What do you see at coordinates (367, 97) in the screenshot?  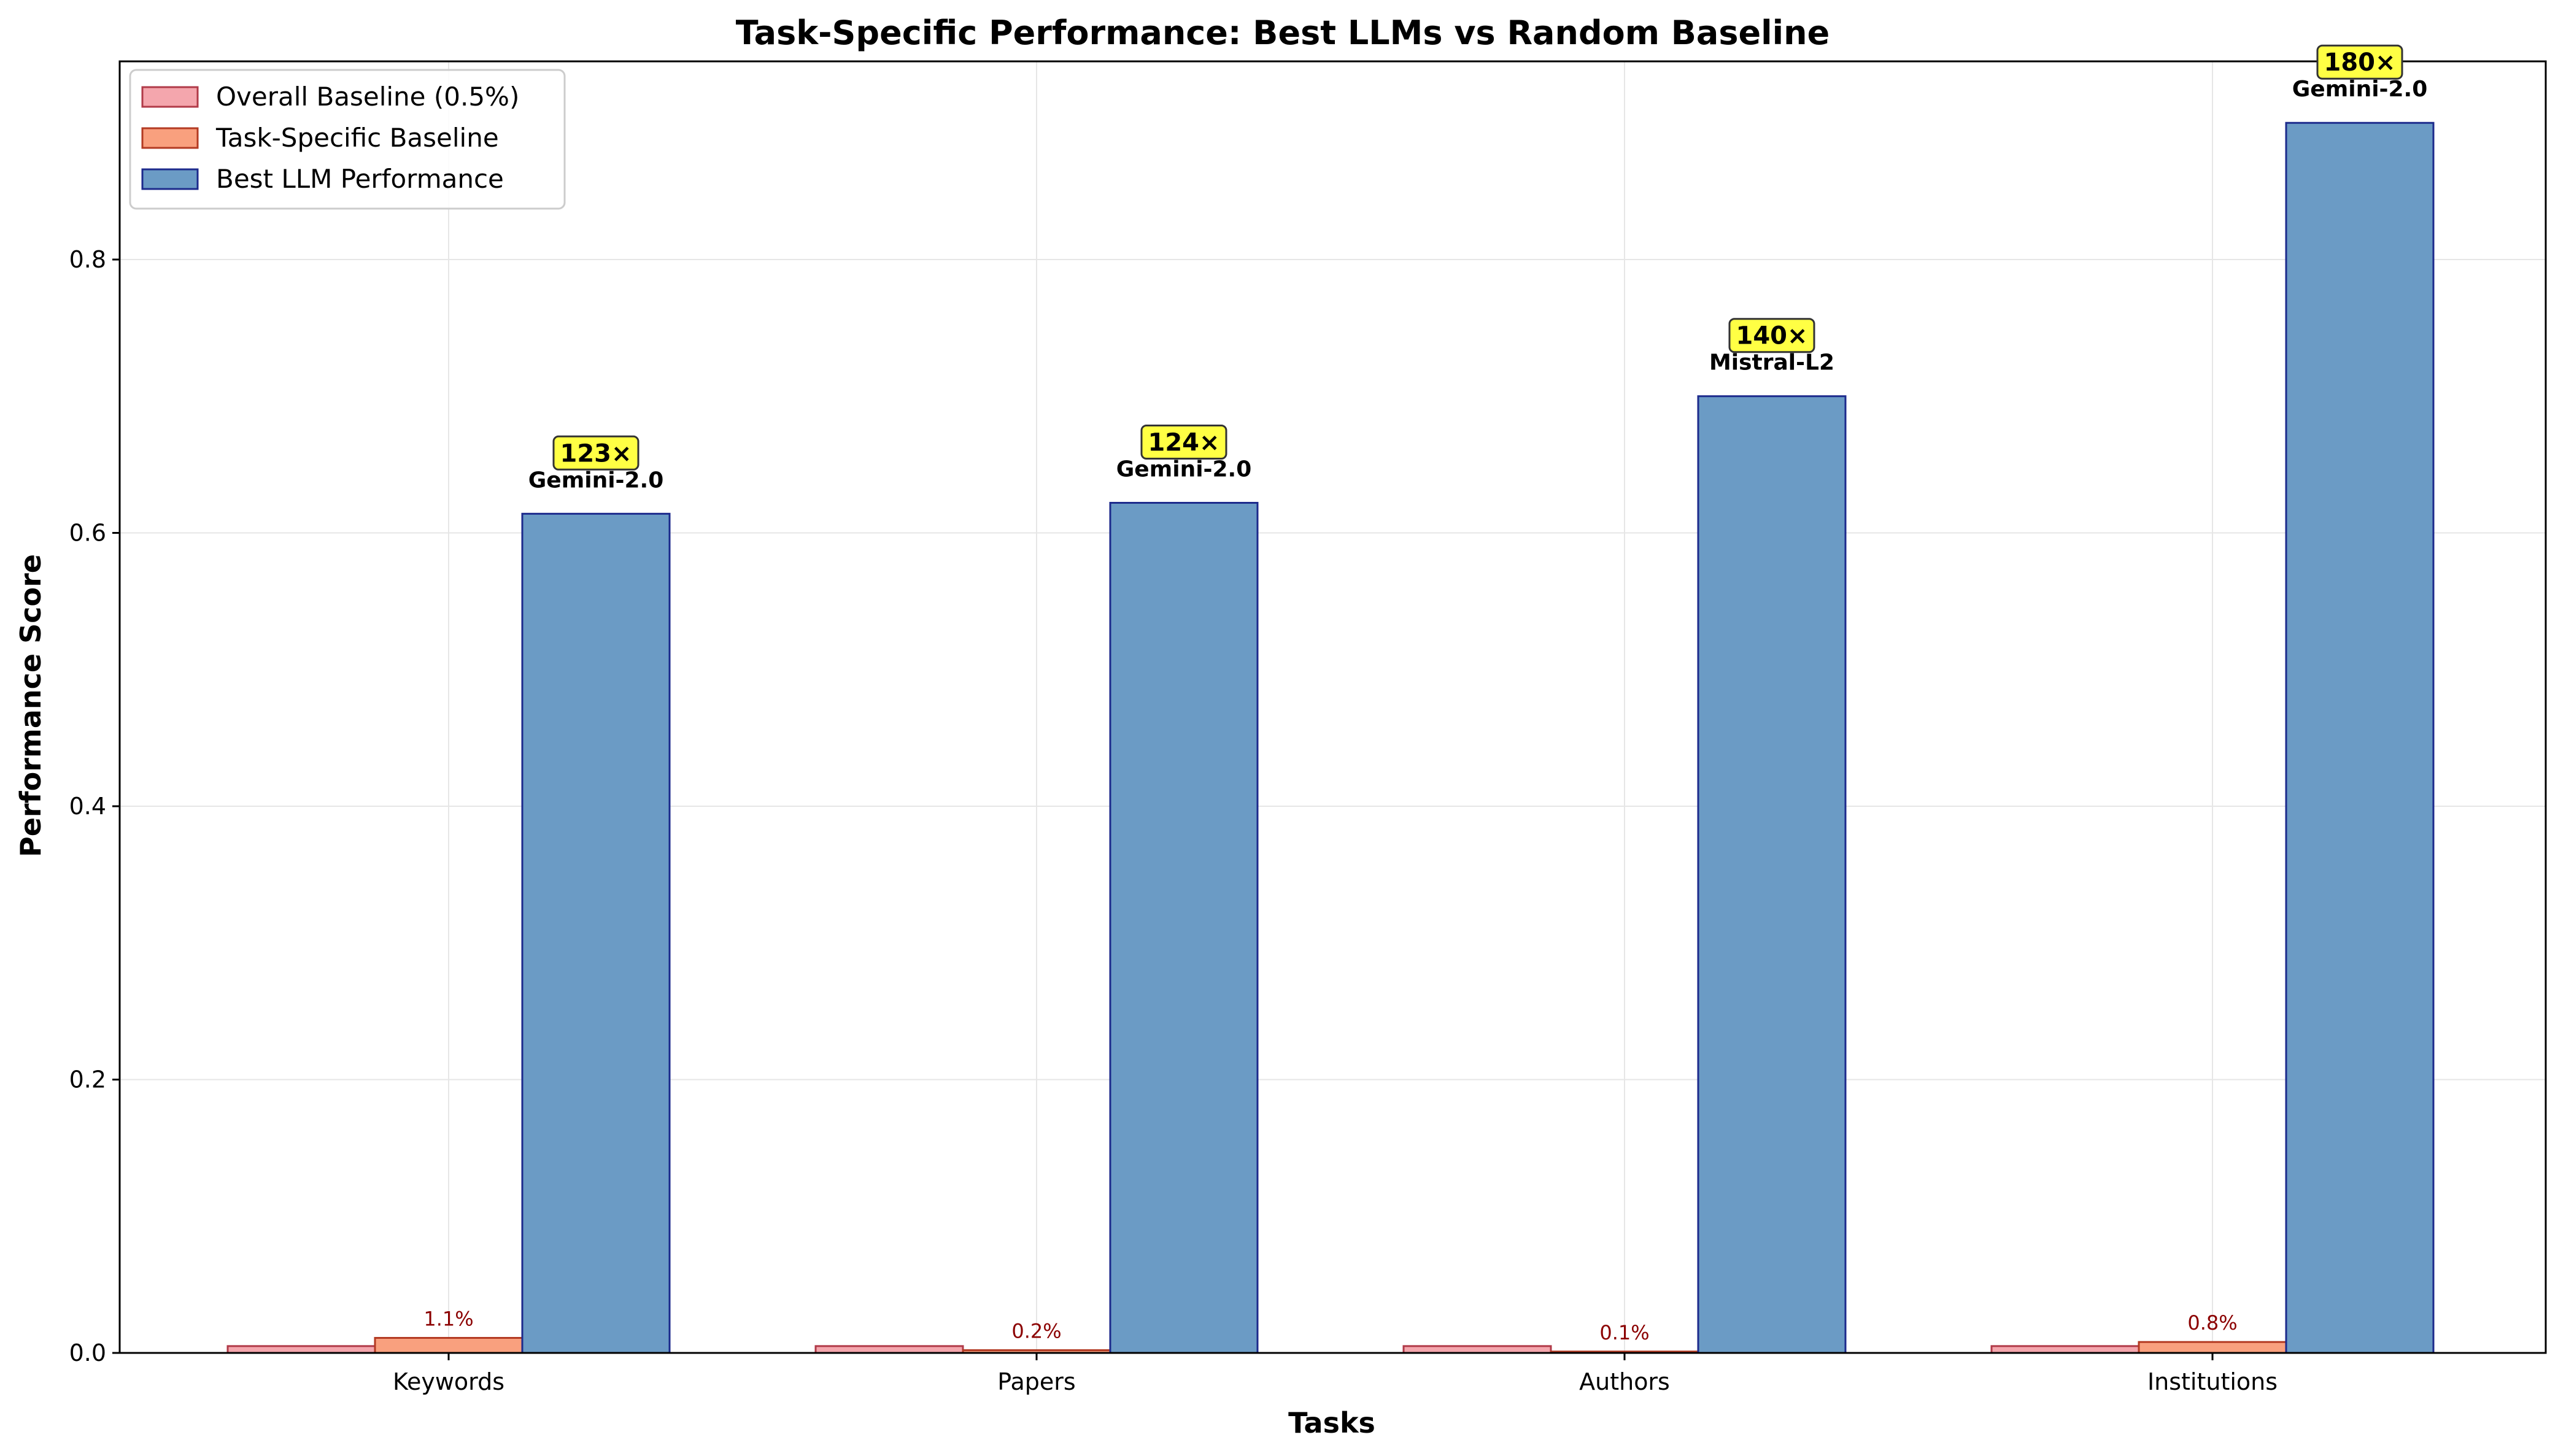 I see `legend-entry-label: Overall Baseline (0.5%)` at bounding box center [367, 97].